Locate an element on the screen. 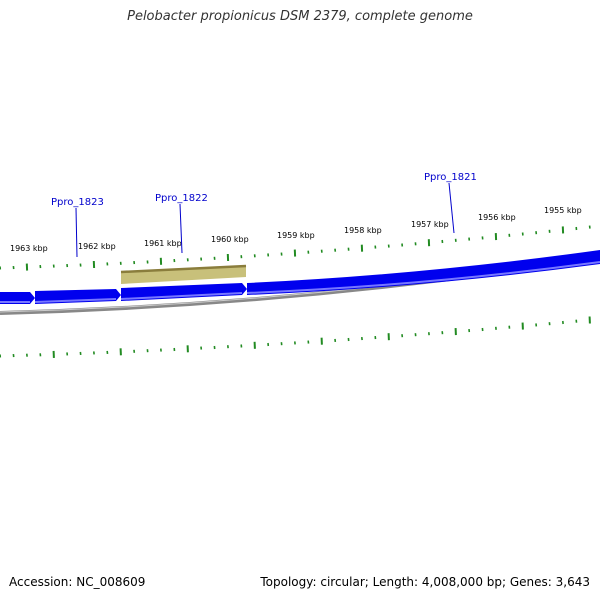 The width and height of the screenshot is (600, 600). scale-label: 1961 kbp is located at coordinates (163, 243).